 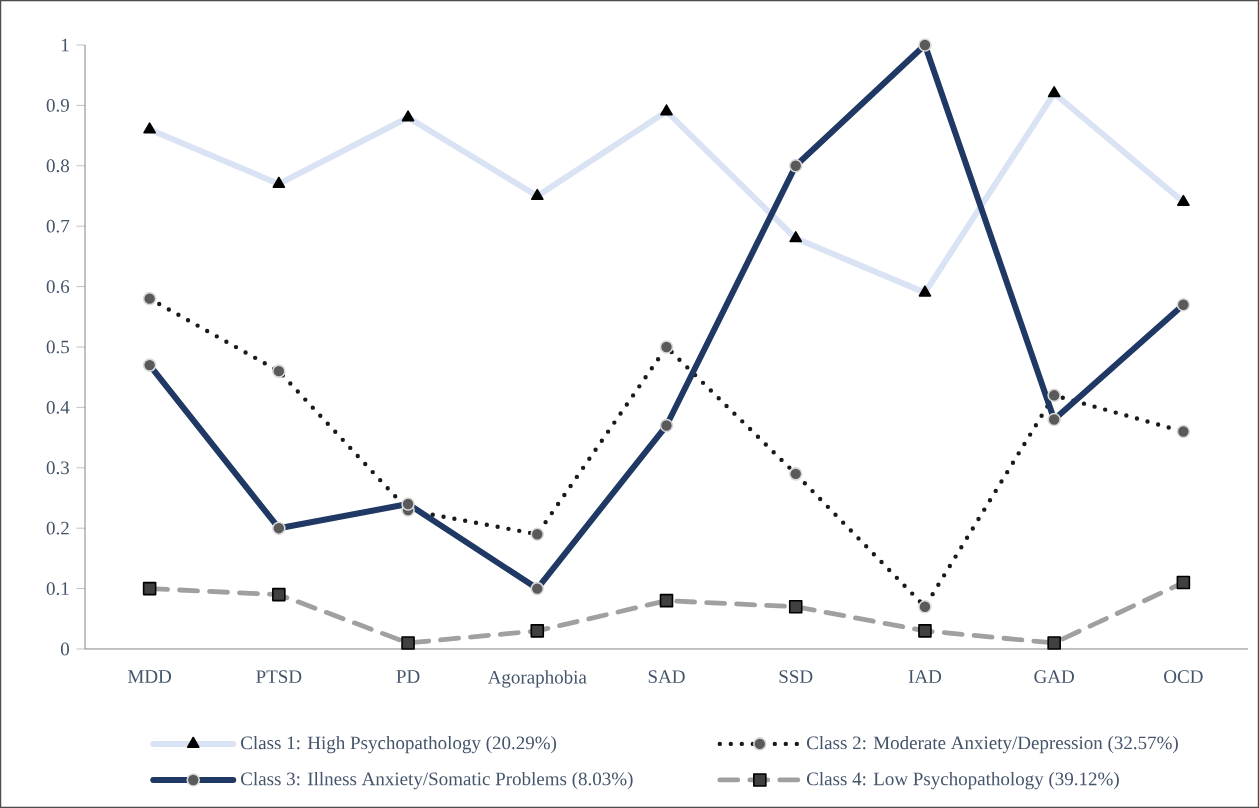 What do you see at coordinates (925, 676) in the screenshot?
I see `x-tick-label: IAD` at bounding box center [925, 676].